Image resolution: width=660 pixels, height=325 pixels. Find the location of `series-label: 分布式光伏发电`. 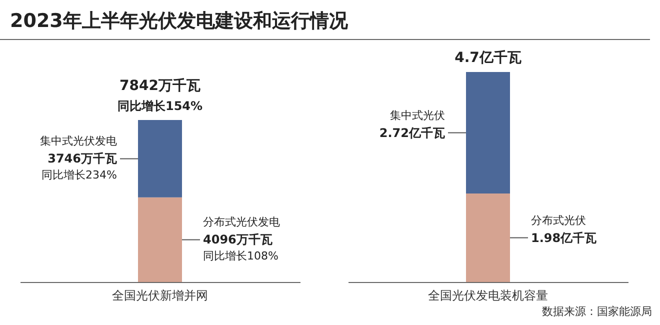

series-label: 分布式光伏发电 is located at coordinates (241, 222).